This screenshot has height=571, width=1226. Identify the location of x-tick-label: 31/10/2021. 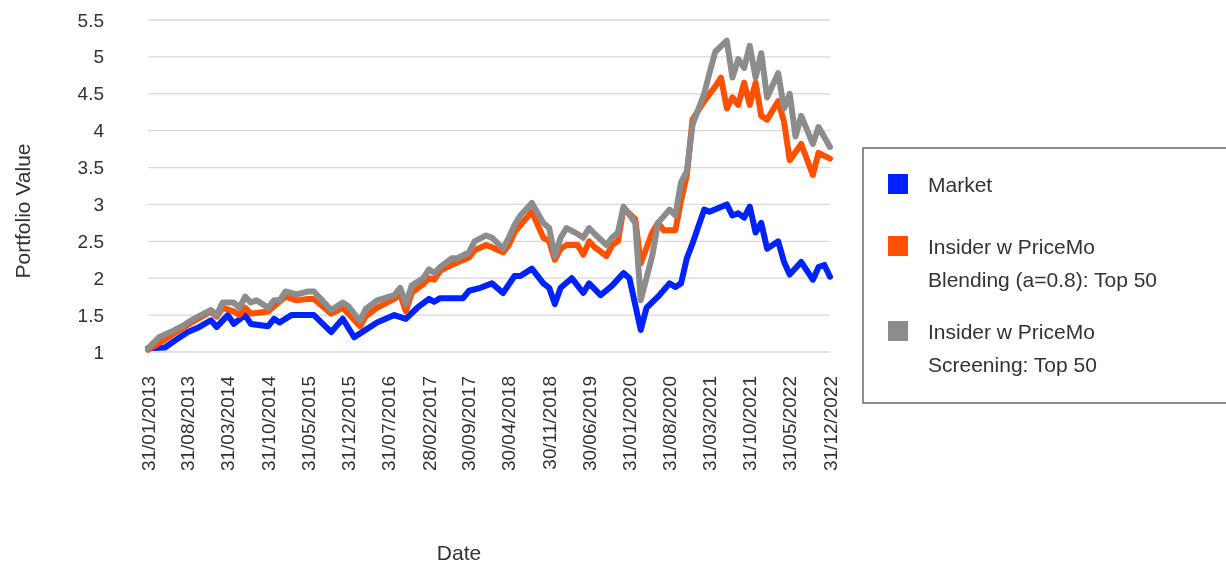
(750, 424).